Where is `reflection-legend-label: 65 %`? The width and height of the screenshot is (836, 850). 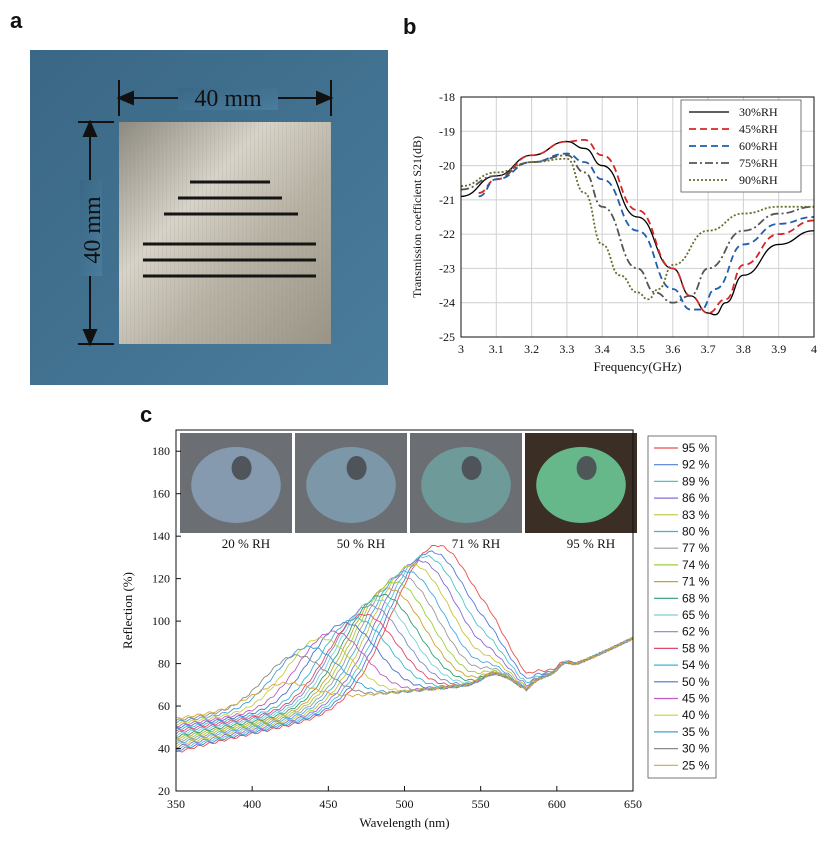
reflection-legend-label: 65 % is located at coordinates (696, 615).